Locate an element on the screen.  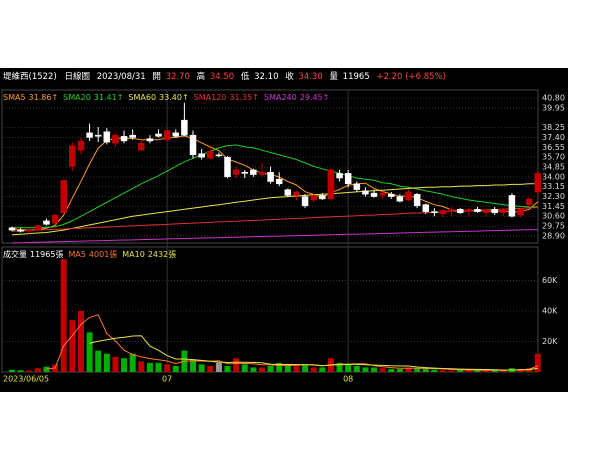
close: 34.30 is located at coordinates (310, 77).